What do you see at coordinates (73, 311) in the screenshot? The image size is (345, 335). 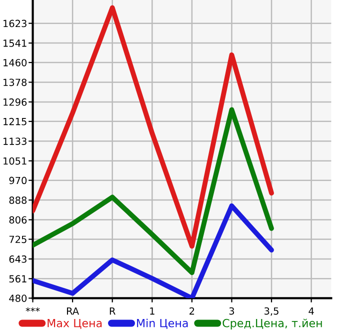 I see `x-tick-label: RA` at bounding box center [73, 311].